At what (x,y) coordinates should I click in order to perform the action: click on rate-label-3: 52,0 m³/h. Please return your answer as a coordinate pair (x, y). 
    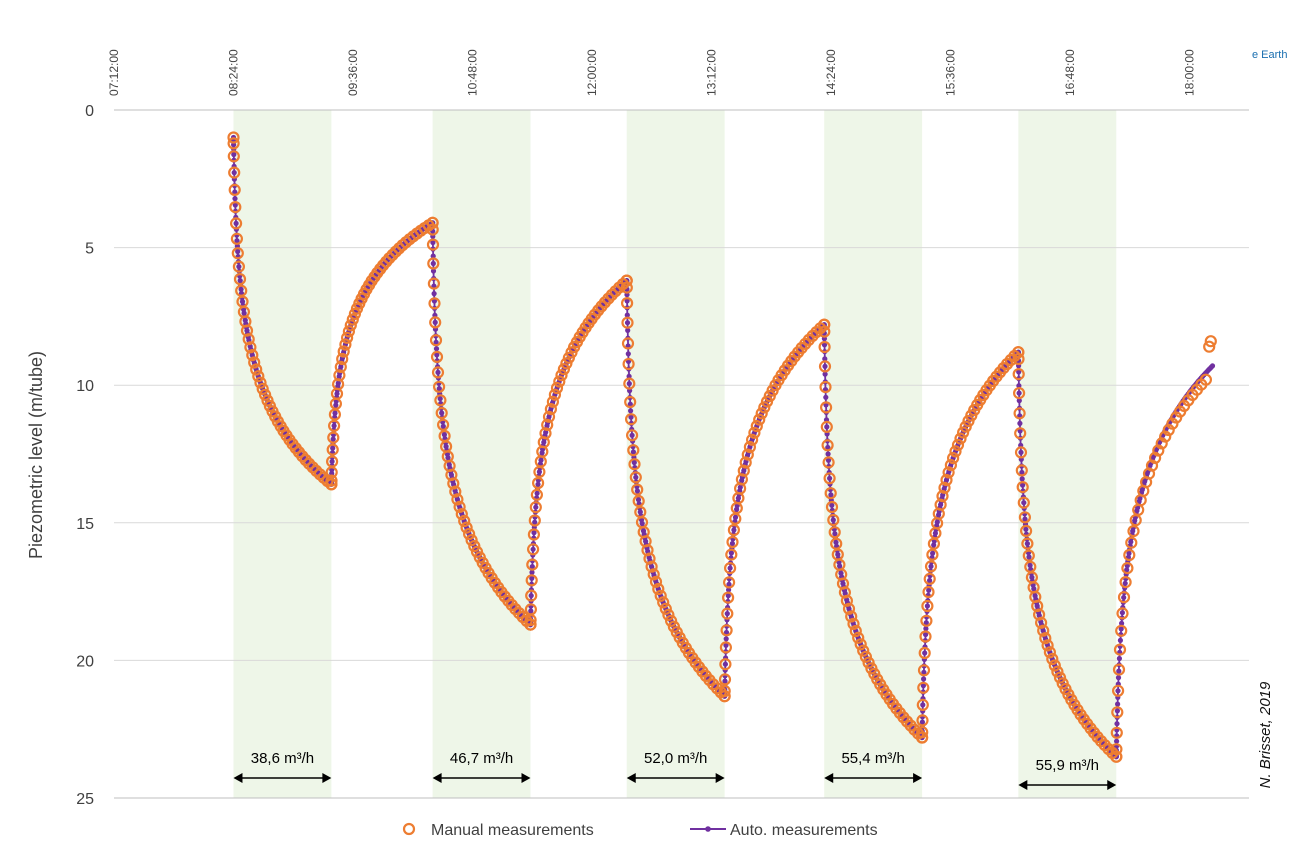
    Looking at the image, I should click on (675, 758).